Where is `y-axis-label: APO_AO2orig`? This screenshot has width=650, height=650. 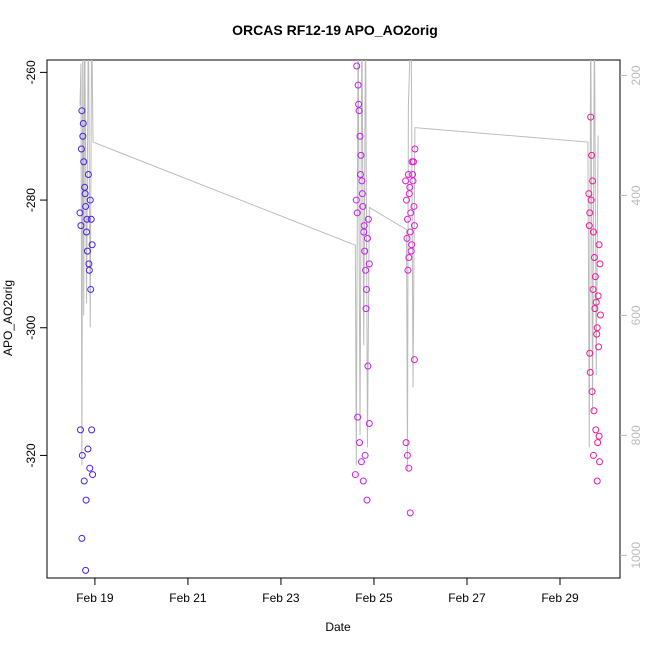 y-axis-label: APO_AO2orig is located at coordinates (8, 318).